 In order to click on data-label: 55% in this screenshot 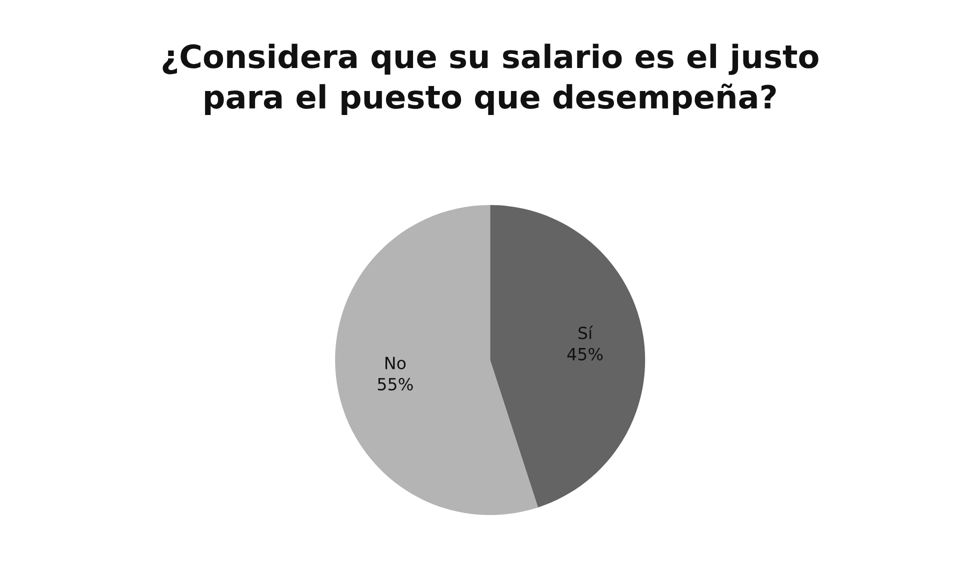, I will do `click(395, 384)`.